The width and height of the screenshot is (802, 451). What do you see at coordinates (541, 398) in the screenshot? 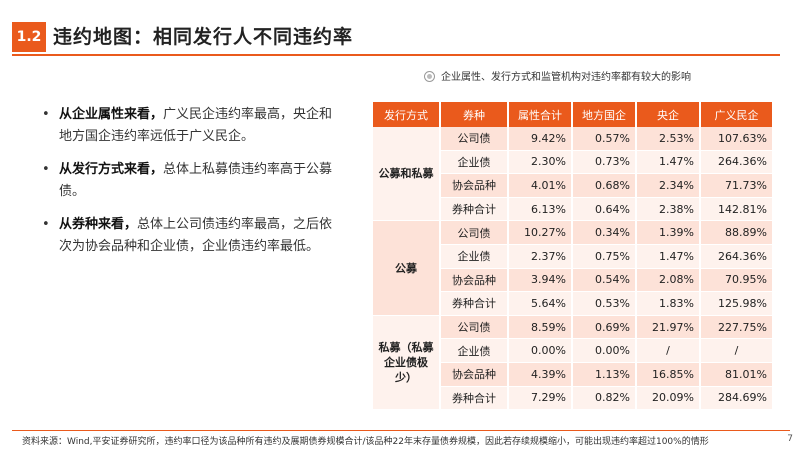
I see `total-cell: 7.29%` at bounding box center [541, 398].